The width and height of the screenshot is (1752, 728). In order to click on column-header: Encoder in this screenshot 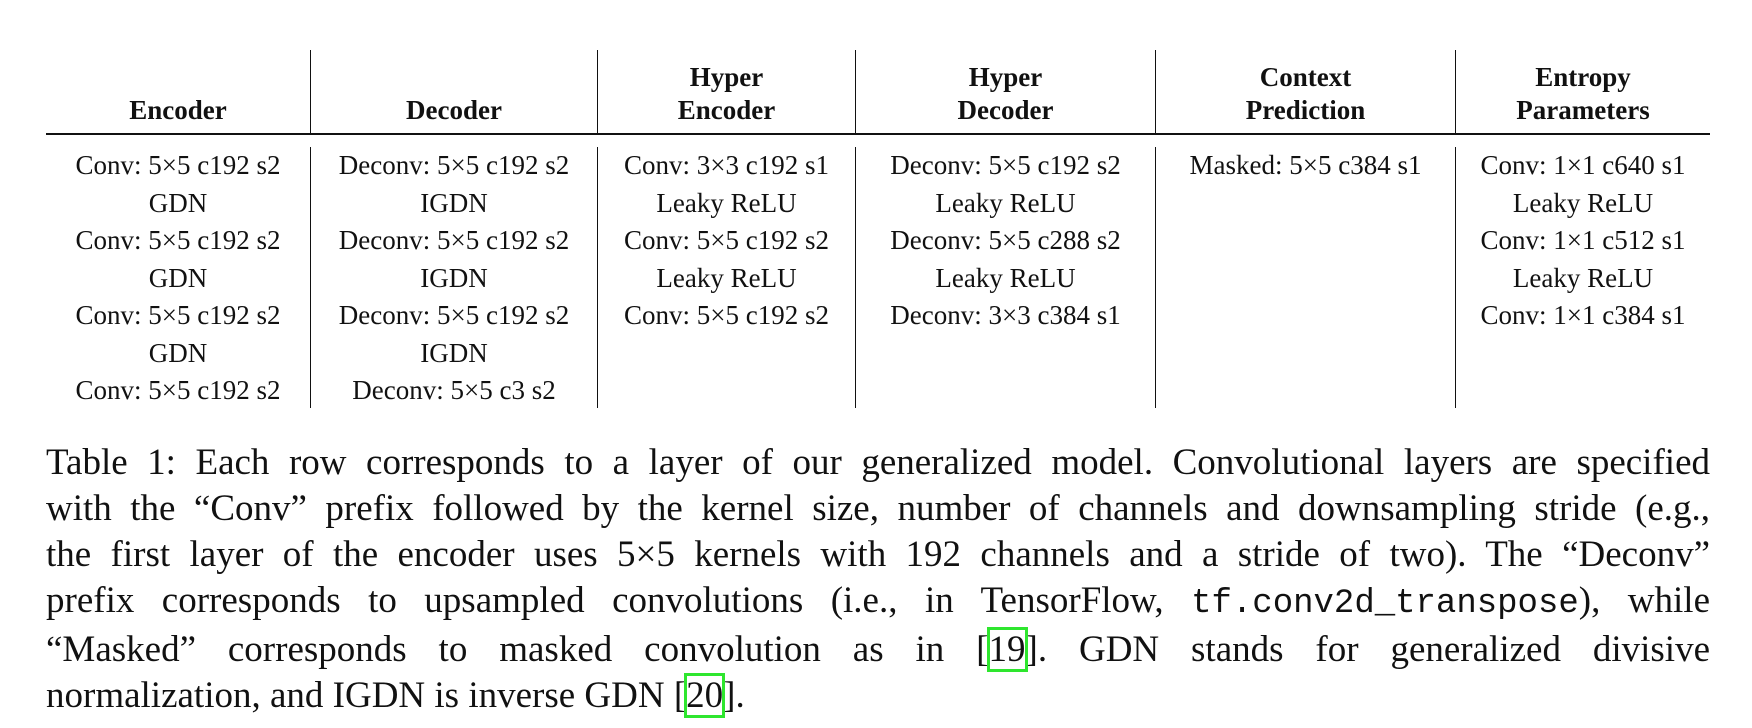, I will do `click(178, 110)`.